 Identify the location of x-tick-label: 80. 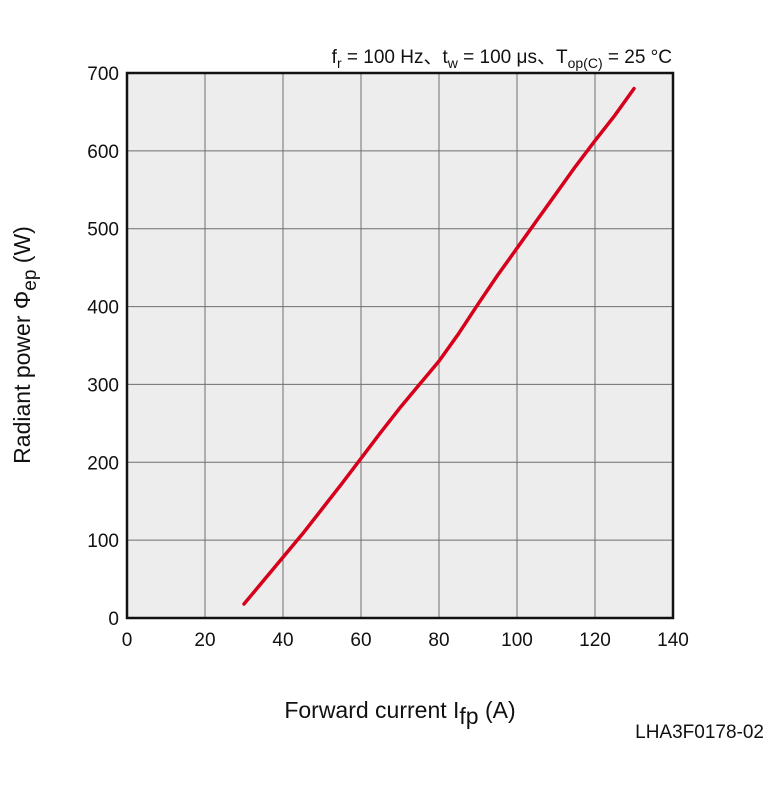
(438, 640).